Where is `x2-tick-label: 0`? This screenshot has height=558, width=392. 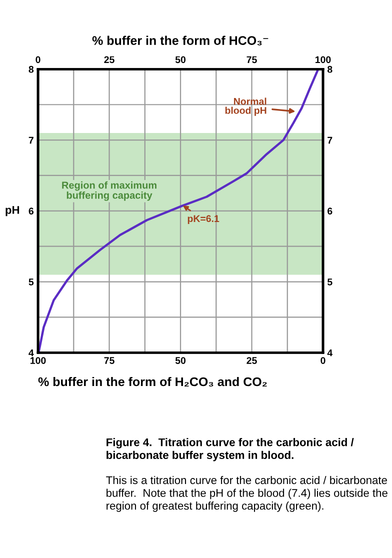 x2-tick-label: 0 is located at coordinates (38, 60).